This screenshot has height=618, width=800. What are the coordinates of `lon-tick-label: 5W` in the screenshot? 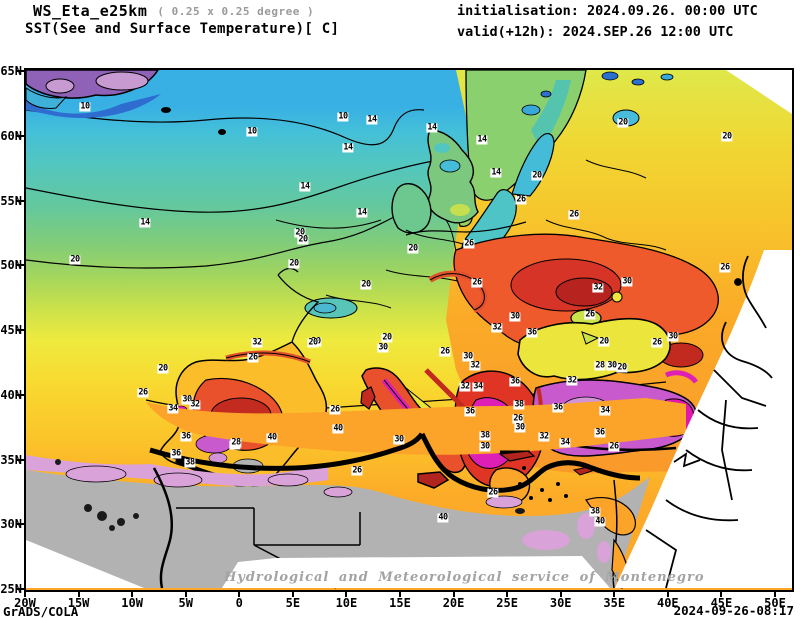 It's located at (185, 603).